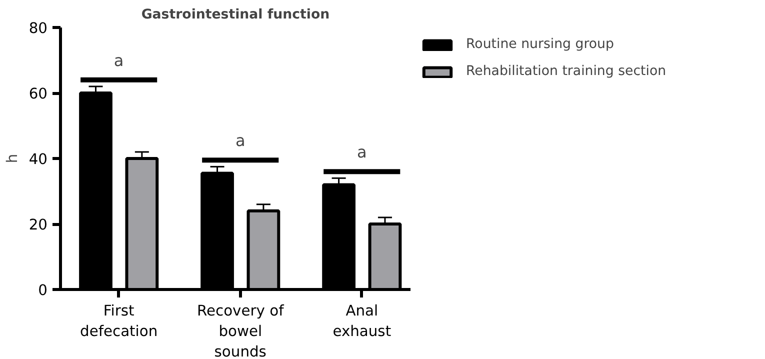 The height and width of the screenshot is (359, 765). I want to click on legend-label: Rehabilitation training section, so click(566, 71).